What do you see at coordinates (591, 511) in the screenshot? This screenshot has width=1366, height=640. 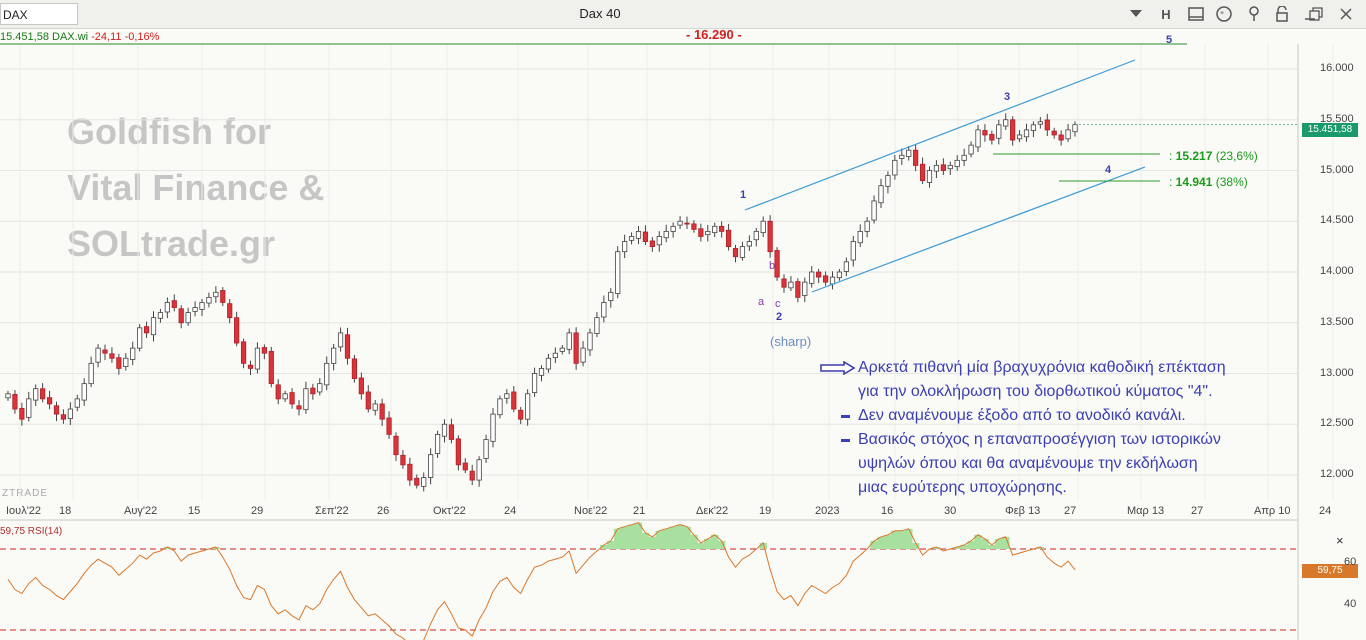 I see `x-tick-label: Νοε'22` at bounding box center [591, 511].